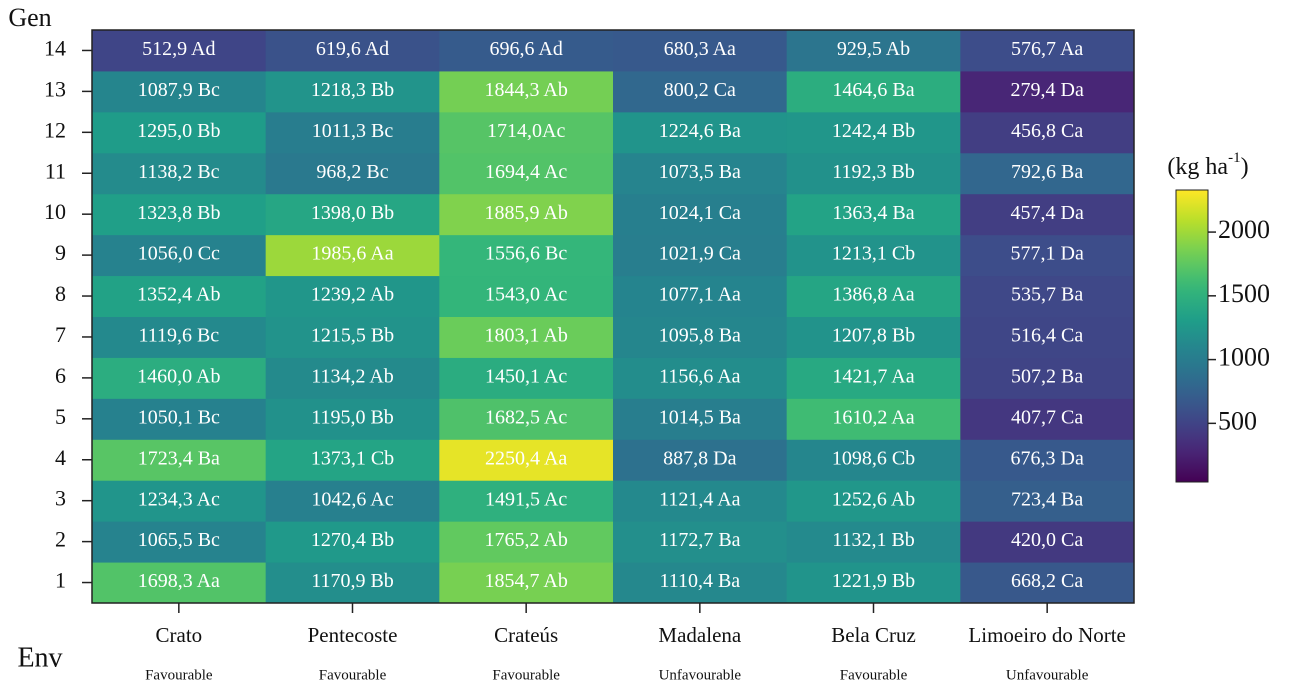  What do you see at coordinates (526, 172) in the screenshot?
I see `cell-label: 1694,4 Ac` at bounding box center [526, 172].